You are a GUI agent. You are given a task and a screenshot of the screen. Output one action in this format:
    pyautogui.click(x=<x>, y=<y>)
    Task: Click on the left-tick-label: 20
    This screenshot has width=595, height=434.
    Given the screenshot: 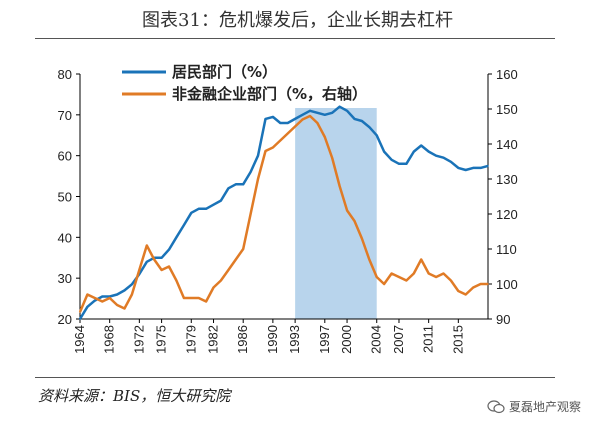 What is the action you would take?
    pyautogui.click(x=65, y=319)
    